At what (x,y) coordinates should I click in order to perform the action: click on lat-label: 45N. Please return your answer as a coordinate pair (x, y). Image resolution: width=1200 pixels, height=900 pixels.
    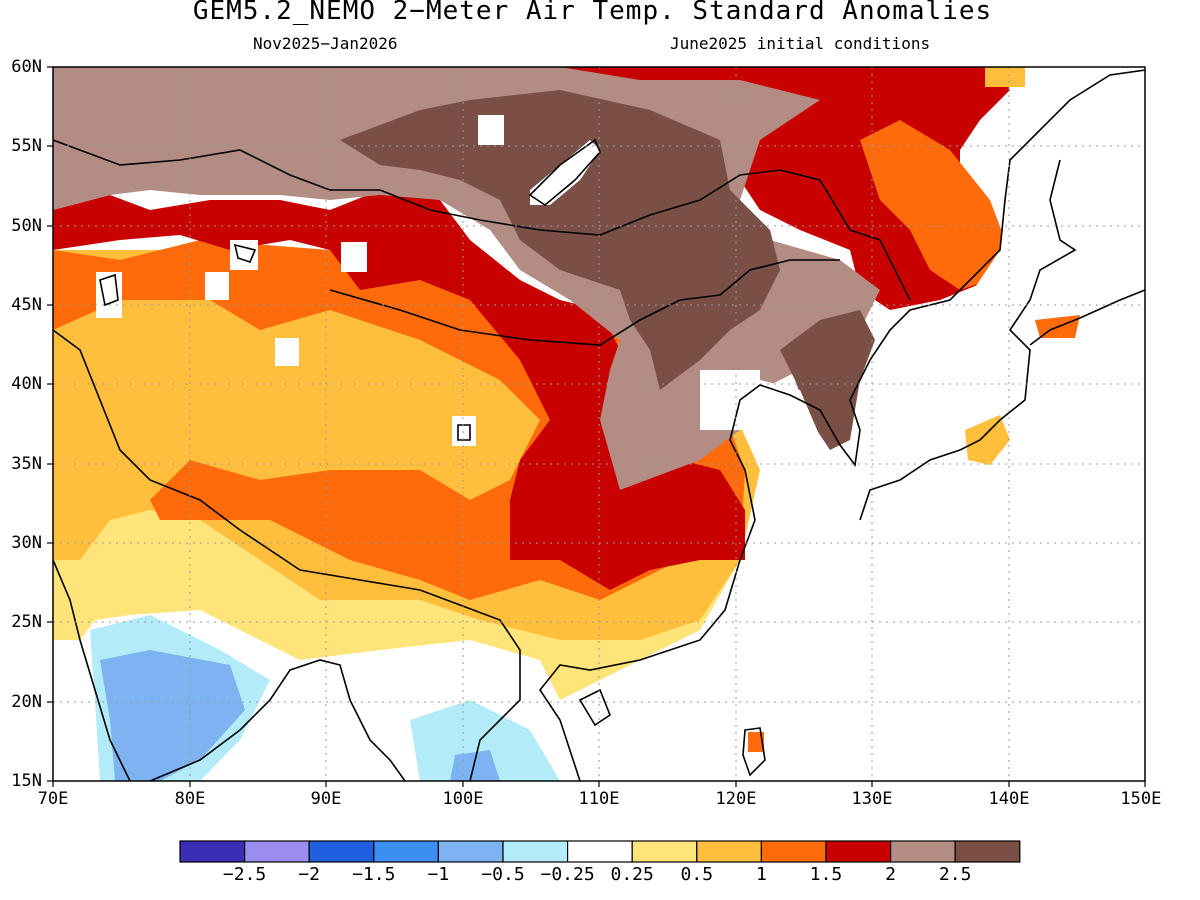
    Looking at the image, I should click on (26, 305).